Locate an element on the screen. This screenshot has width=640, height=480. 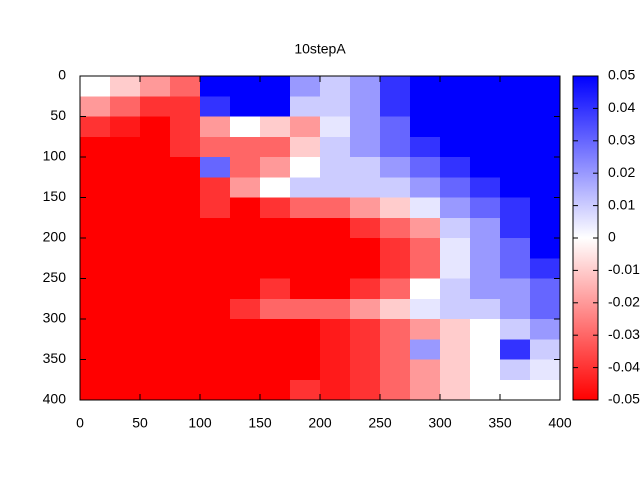
y-tick-label: 250 is located at coordinates (55, 277).